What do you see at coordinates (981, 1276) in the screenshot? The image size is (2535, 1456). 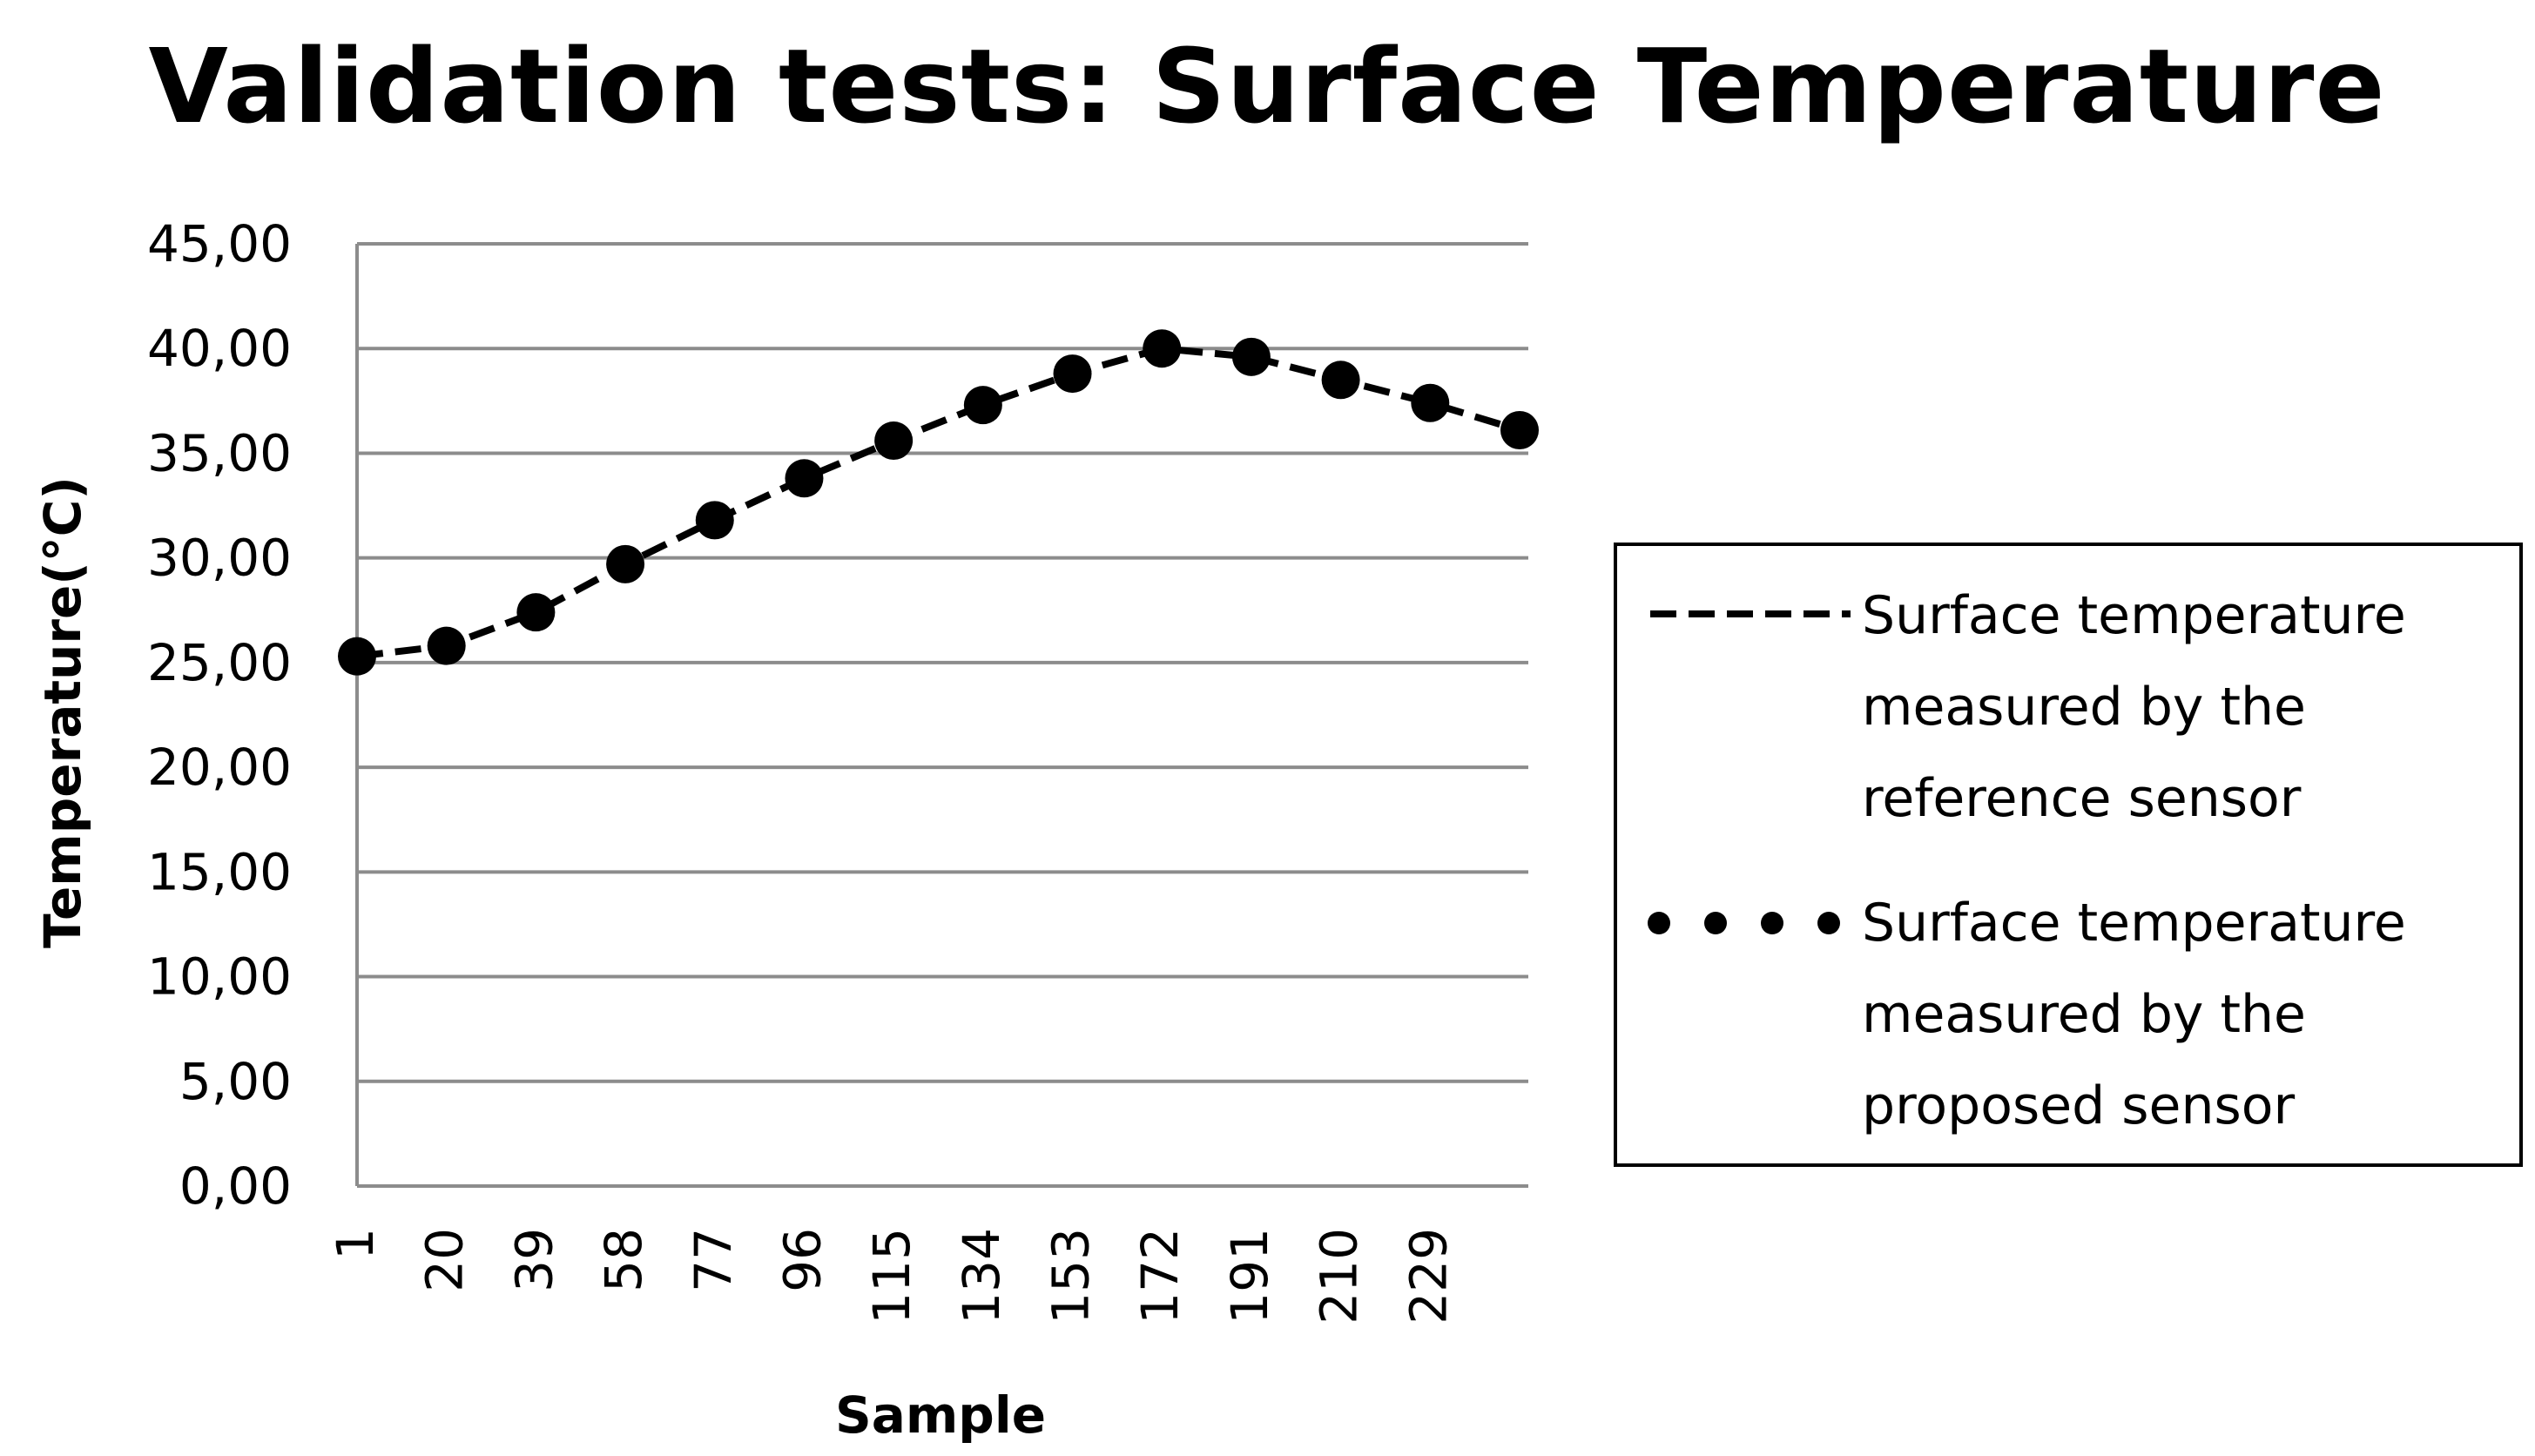 I see `x-tick-label: 134` at bounding box center [981, 1276].